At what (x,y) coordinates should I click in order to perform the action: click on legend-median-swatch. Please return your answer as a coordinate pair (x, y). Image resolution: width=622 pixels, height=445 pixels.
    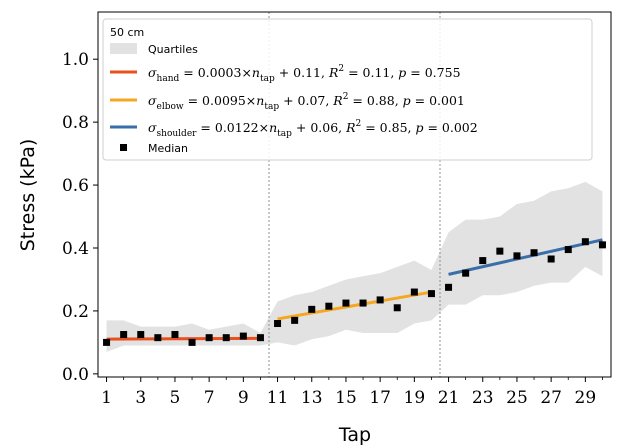
    Looking at the image, I should click on (123, 147).